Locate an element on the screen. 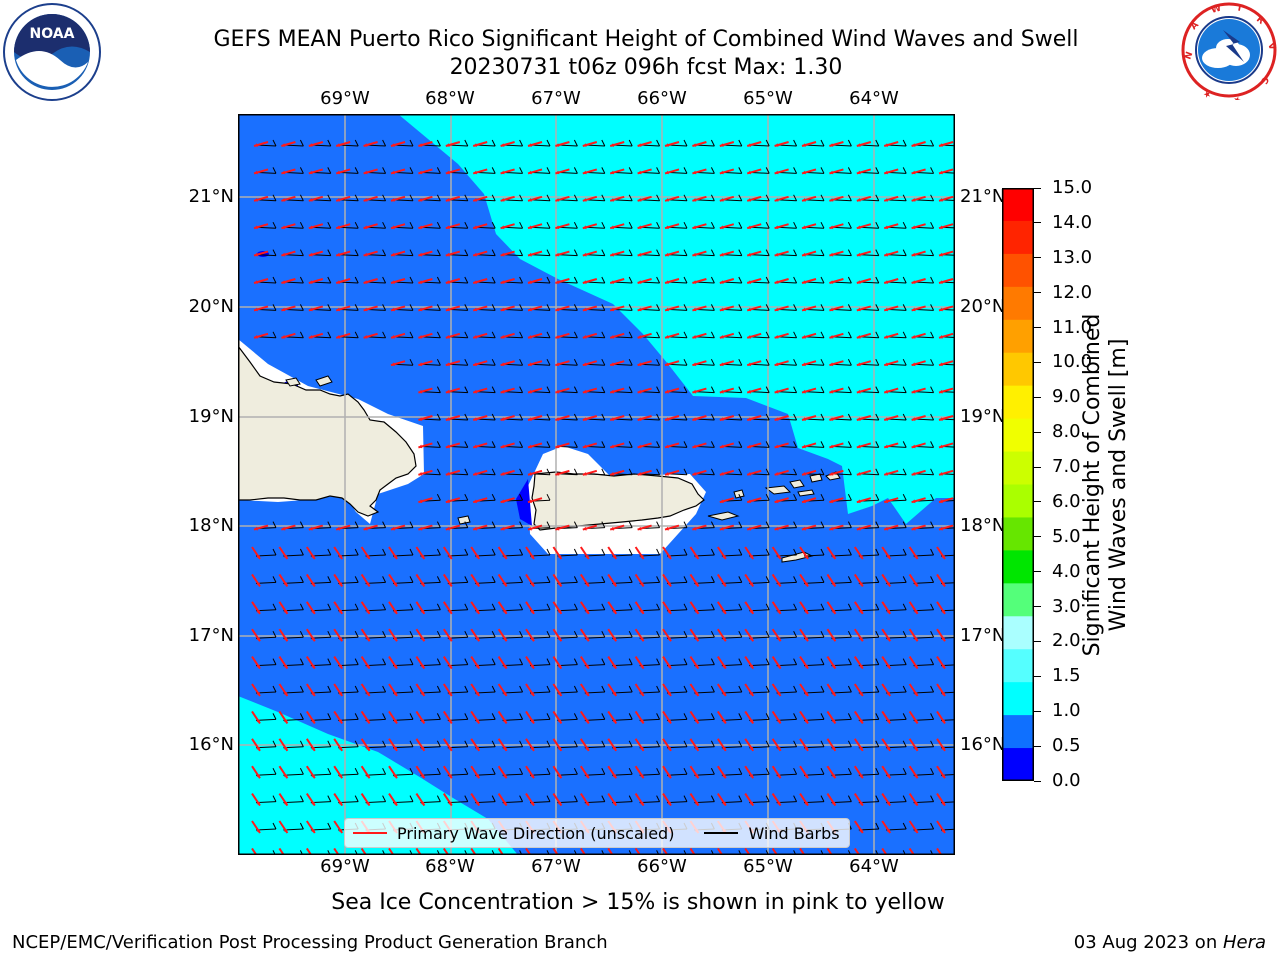 The height and width of the screenshot is (960, 1280). colorbar-tick-label: 14.0 is located at coordinates (1072, 222).